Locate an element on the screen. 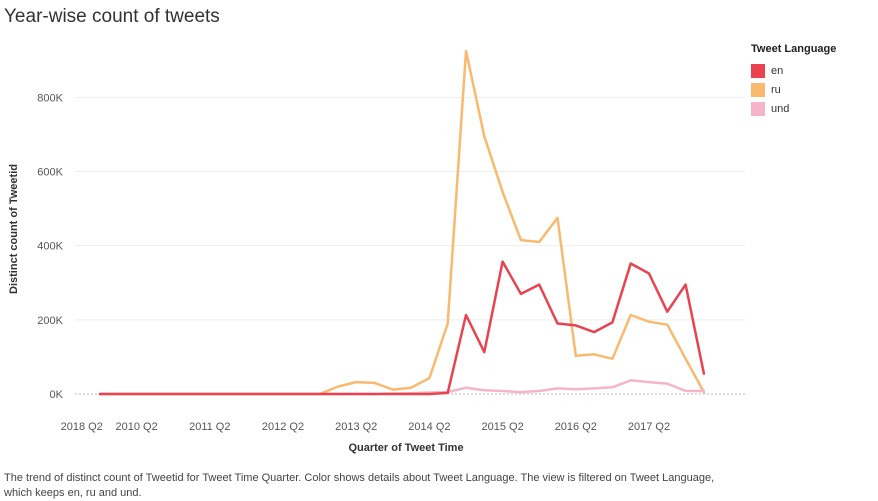 The image size is (878, 501). y-tick-label: 0K is located at coordinates (57, 395).